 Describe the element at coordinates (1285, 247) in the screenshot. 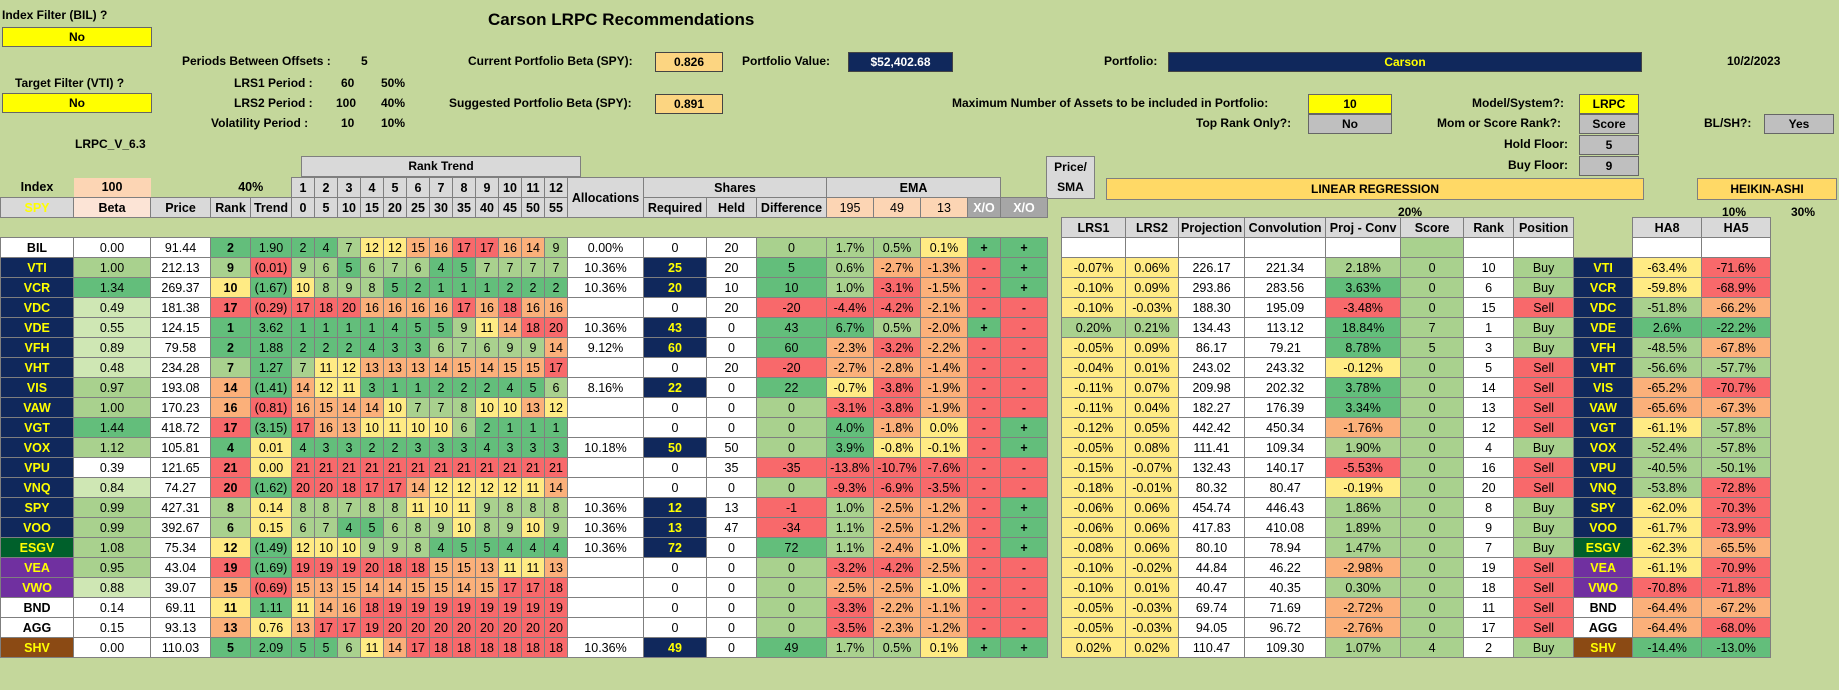

I see `convolution-cell` at that location.